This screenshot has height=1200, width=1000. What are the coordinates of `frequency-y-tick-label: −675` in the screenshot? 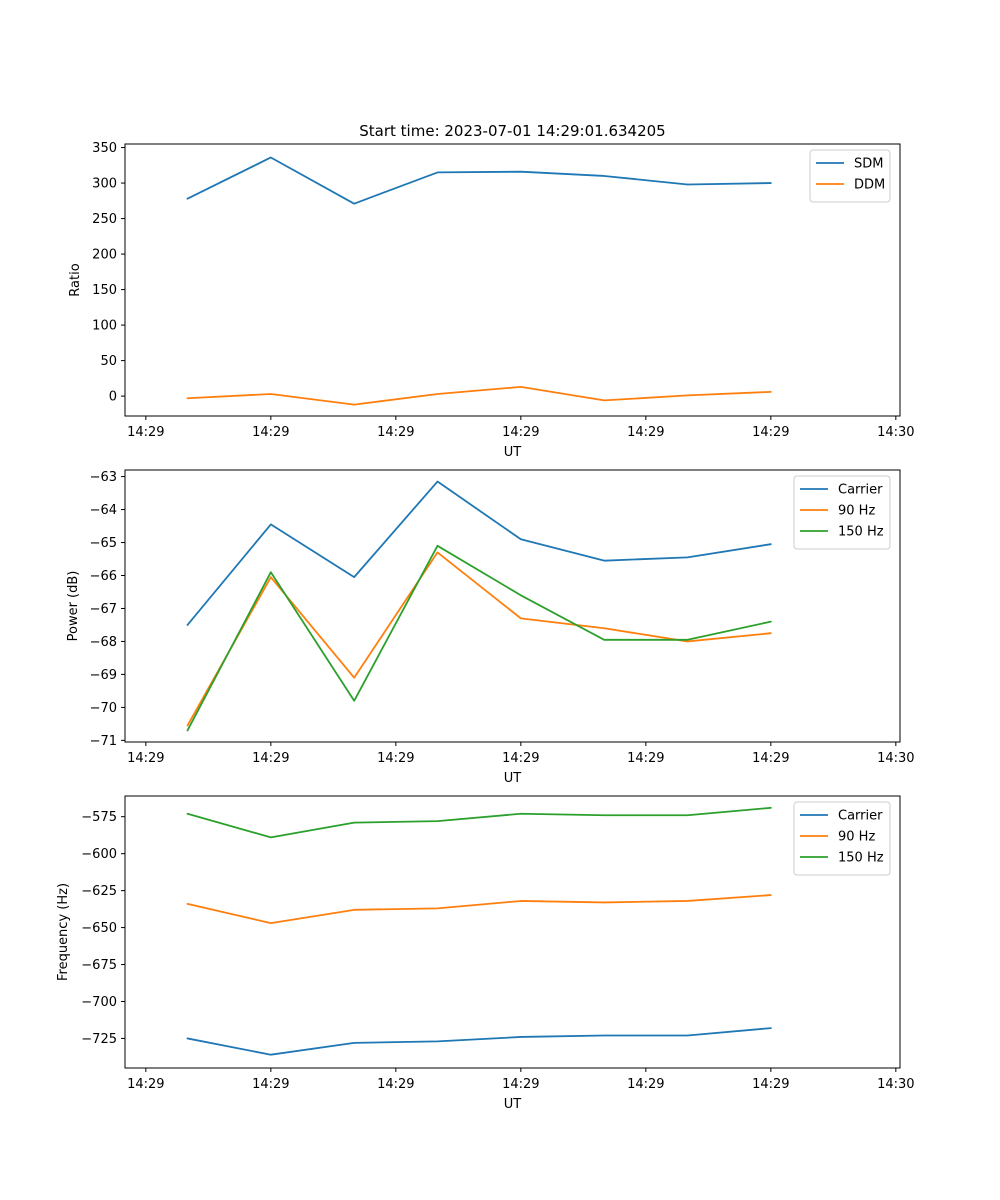 It's located at (99, 965).